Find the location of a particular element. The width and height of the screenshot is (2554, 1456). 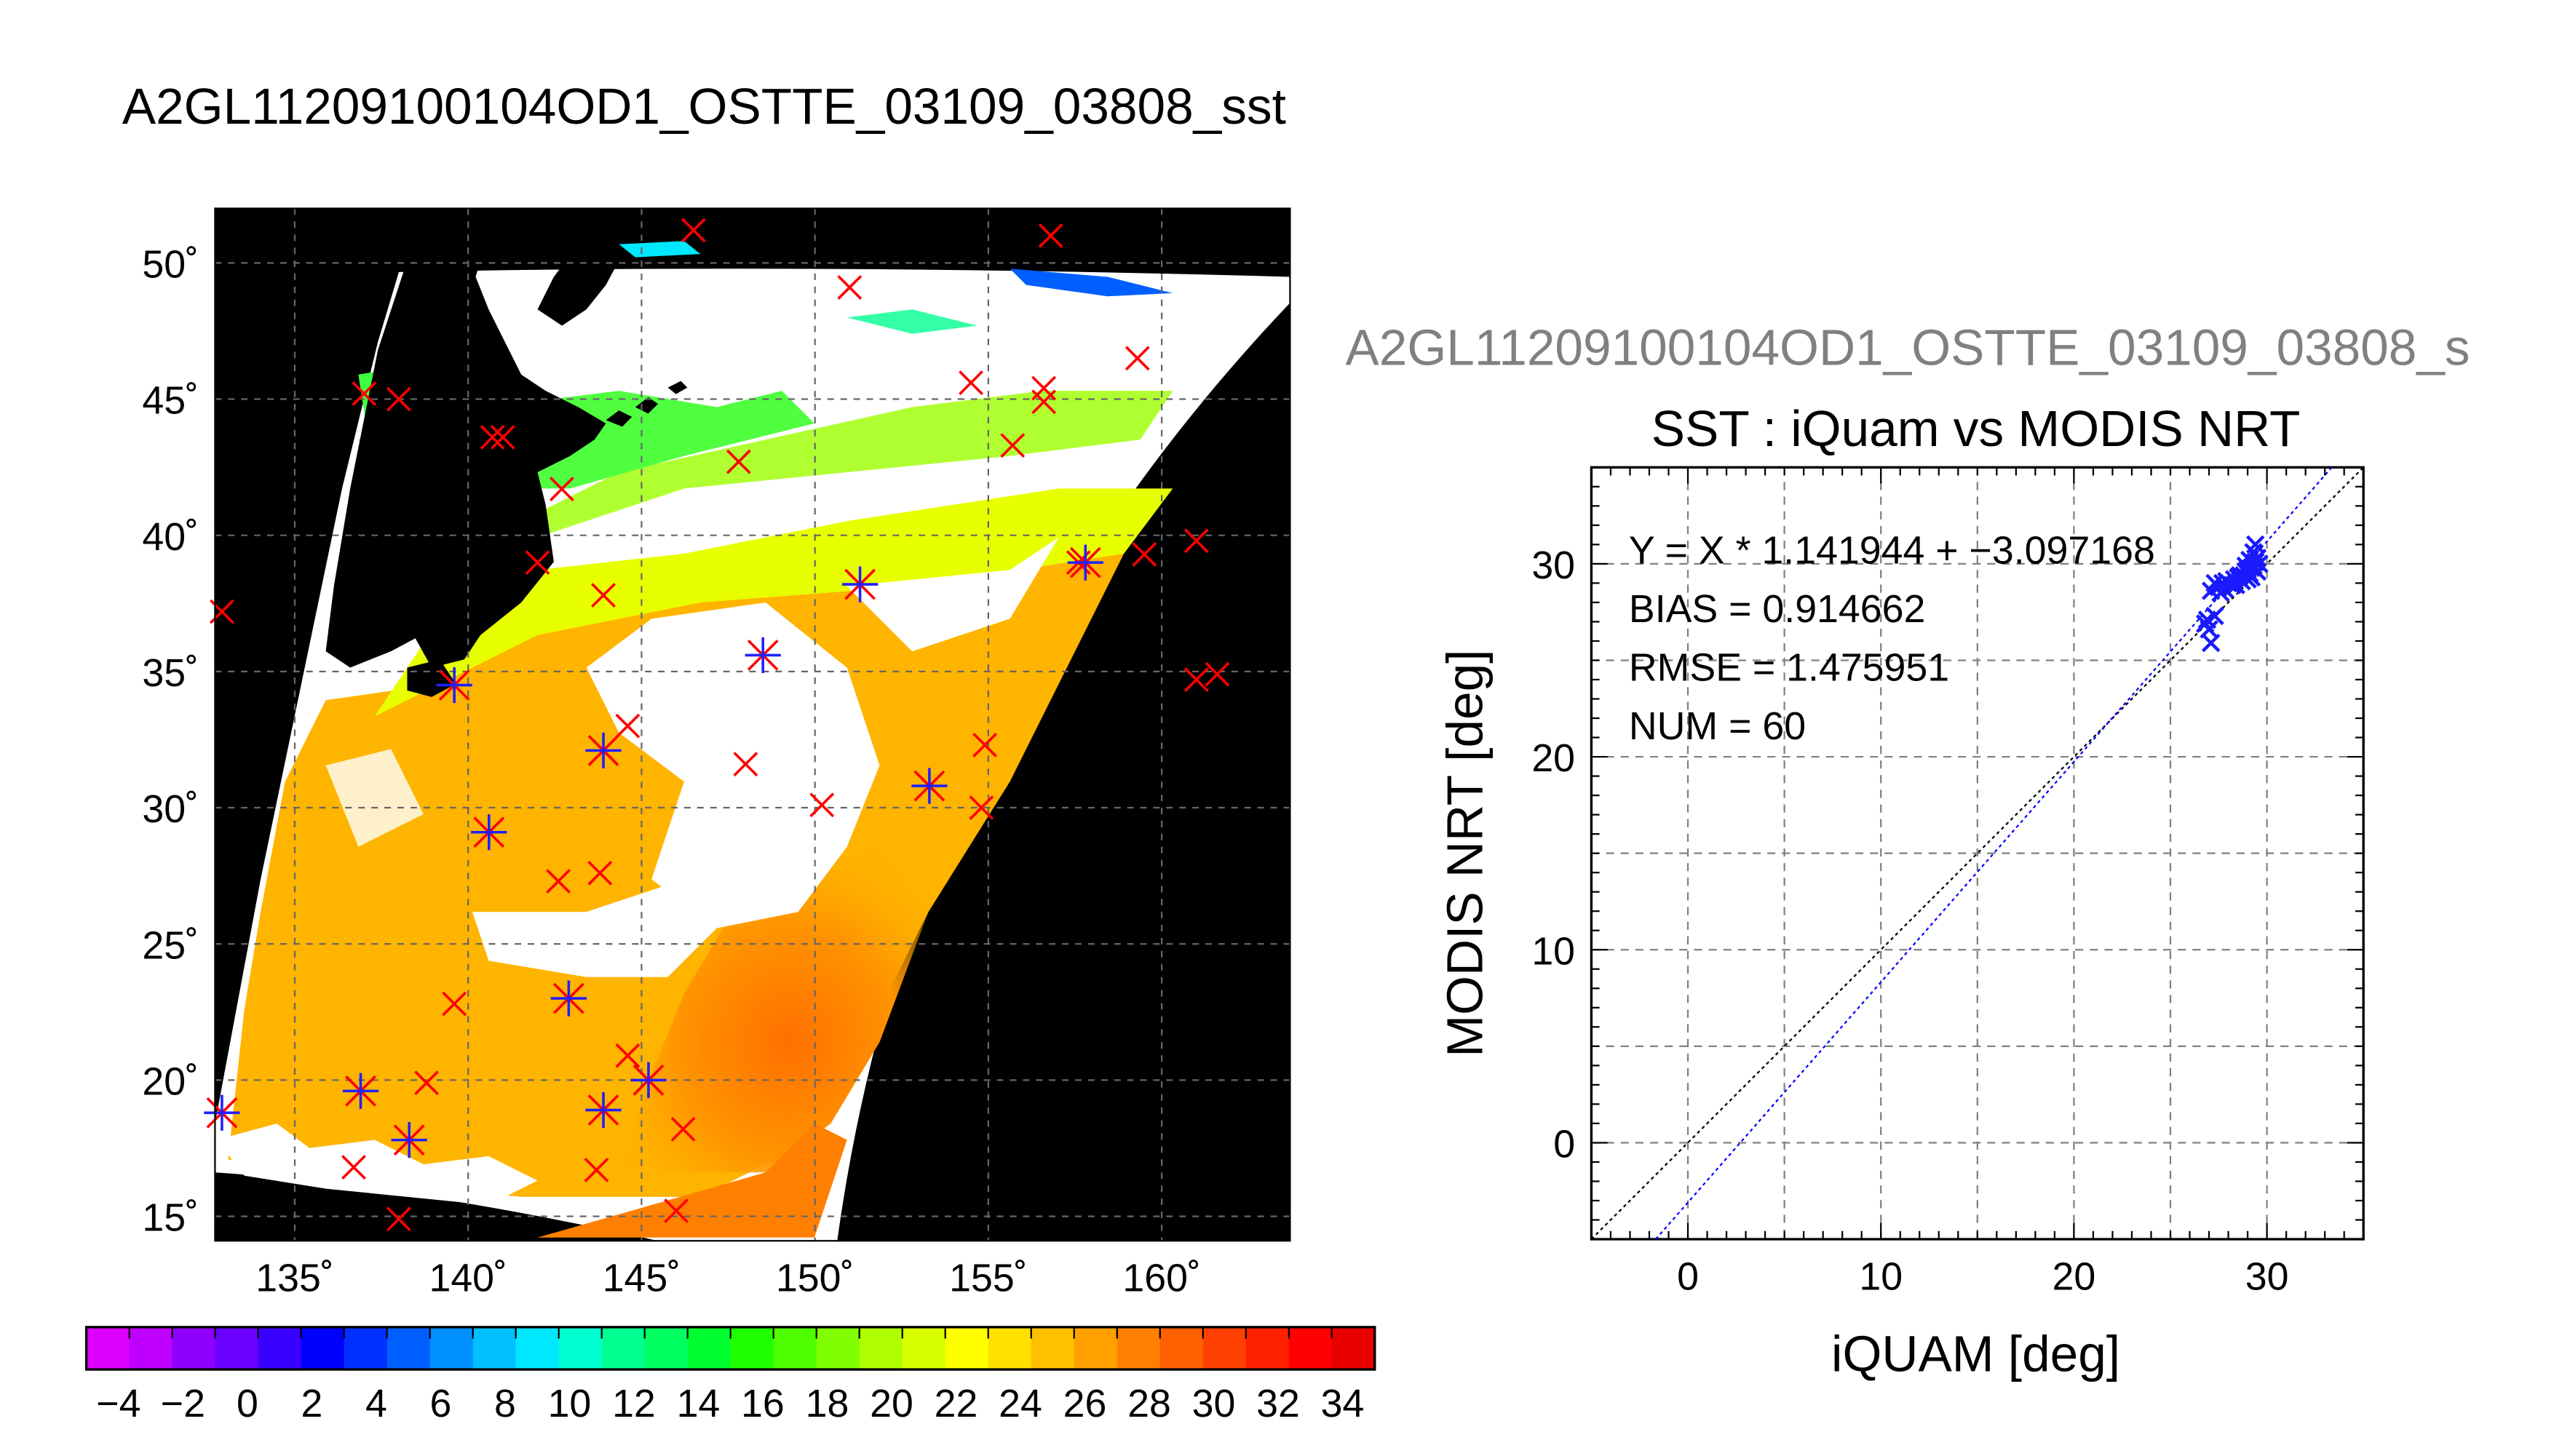

sst-mid-band is located at coordinates (773, 602).